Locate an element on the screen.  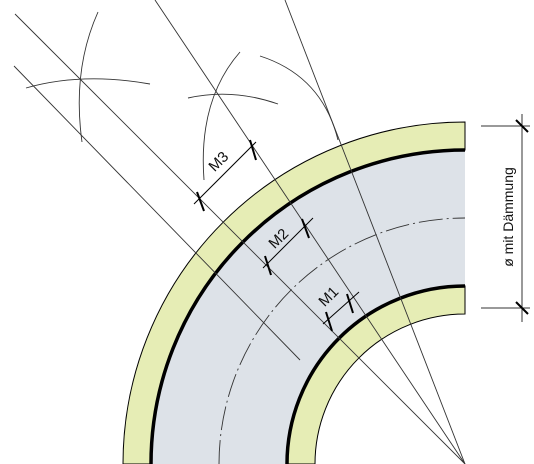
m2-dimension is located at coordinates (288, 246).